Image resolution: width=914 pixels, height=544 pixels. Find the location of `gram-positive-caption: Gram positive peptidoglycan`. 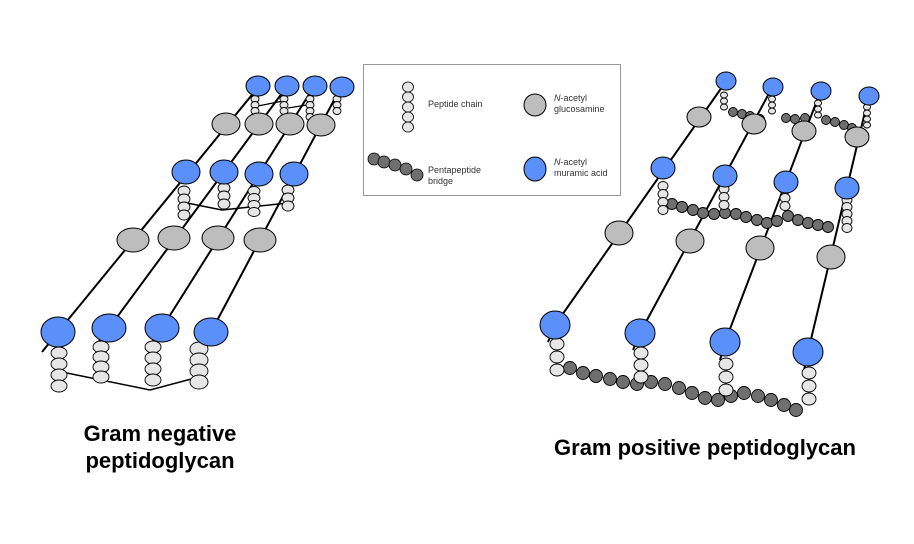

gram-positive-caption: Gram positive peptidoglycan is located at coordinates (705, 447).